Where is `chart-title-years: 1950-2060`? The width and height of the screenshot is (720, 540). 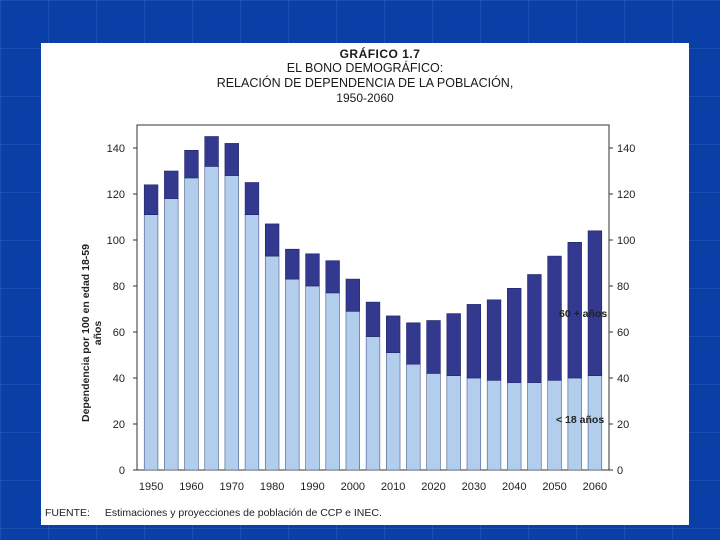 chart-title-years: 1950-2060 is located at coordinates (365, 98).